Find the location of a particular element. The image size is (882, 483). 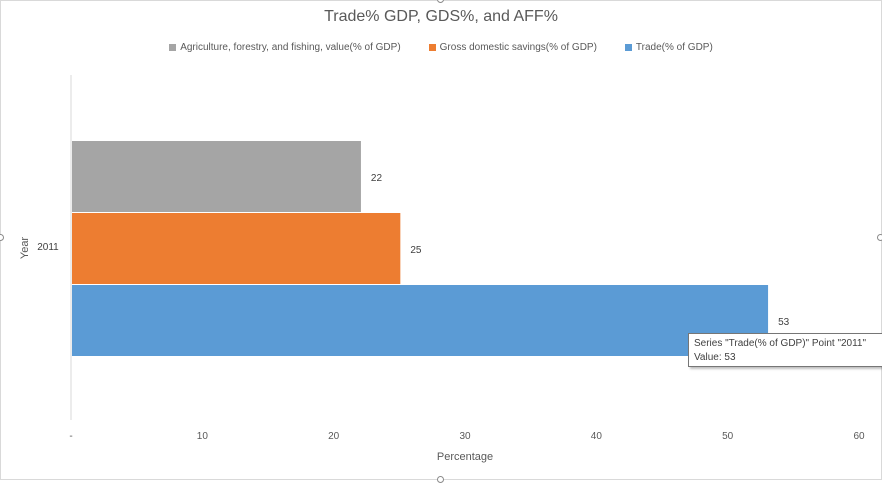

resize-handle-left is located at coordinates (2, 237).